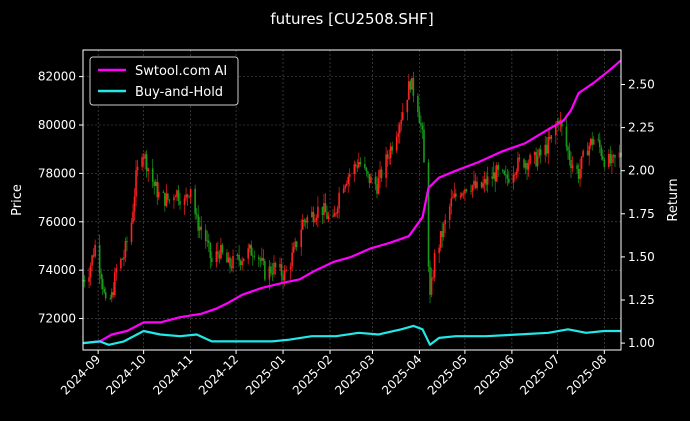 The image size is (690, 421). Describe the element at coordinates (351, 19) in the screenshot. I see `chart-title: futures [CU2508.SHF]` at that location.